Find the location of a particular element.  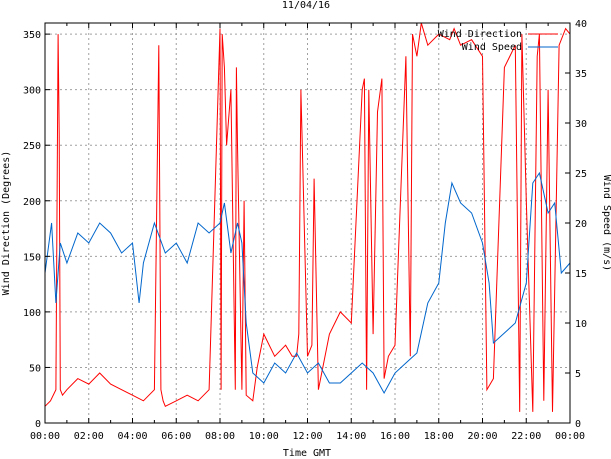

y2-tick-label: 5 is located at coordinates (578, 374).